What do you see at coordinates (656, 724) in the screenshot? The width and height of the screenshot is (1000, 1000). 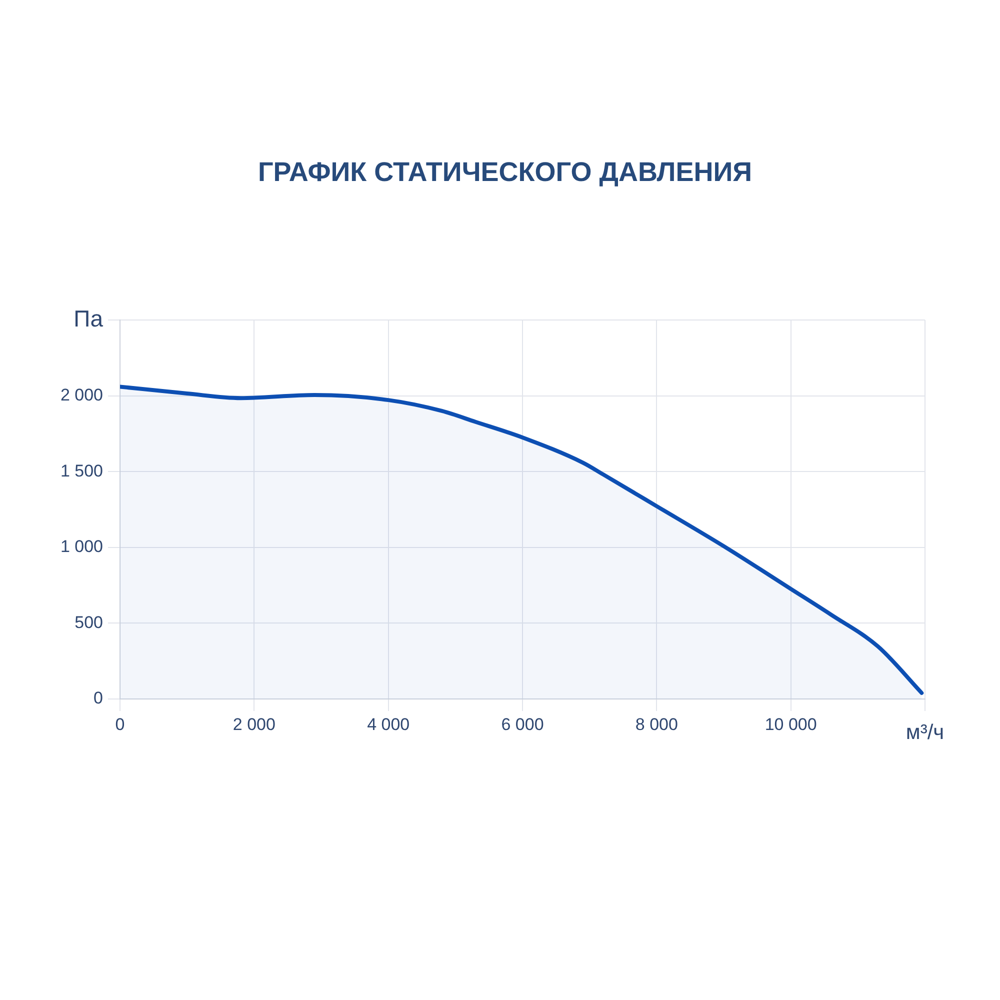 I see `x-tick-label: 8 000` at bounding box center [656, 724].